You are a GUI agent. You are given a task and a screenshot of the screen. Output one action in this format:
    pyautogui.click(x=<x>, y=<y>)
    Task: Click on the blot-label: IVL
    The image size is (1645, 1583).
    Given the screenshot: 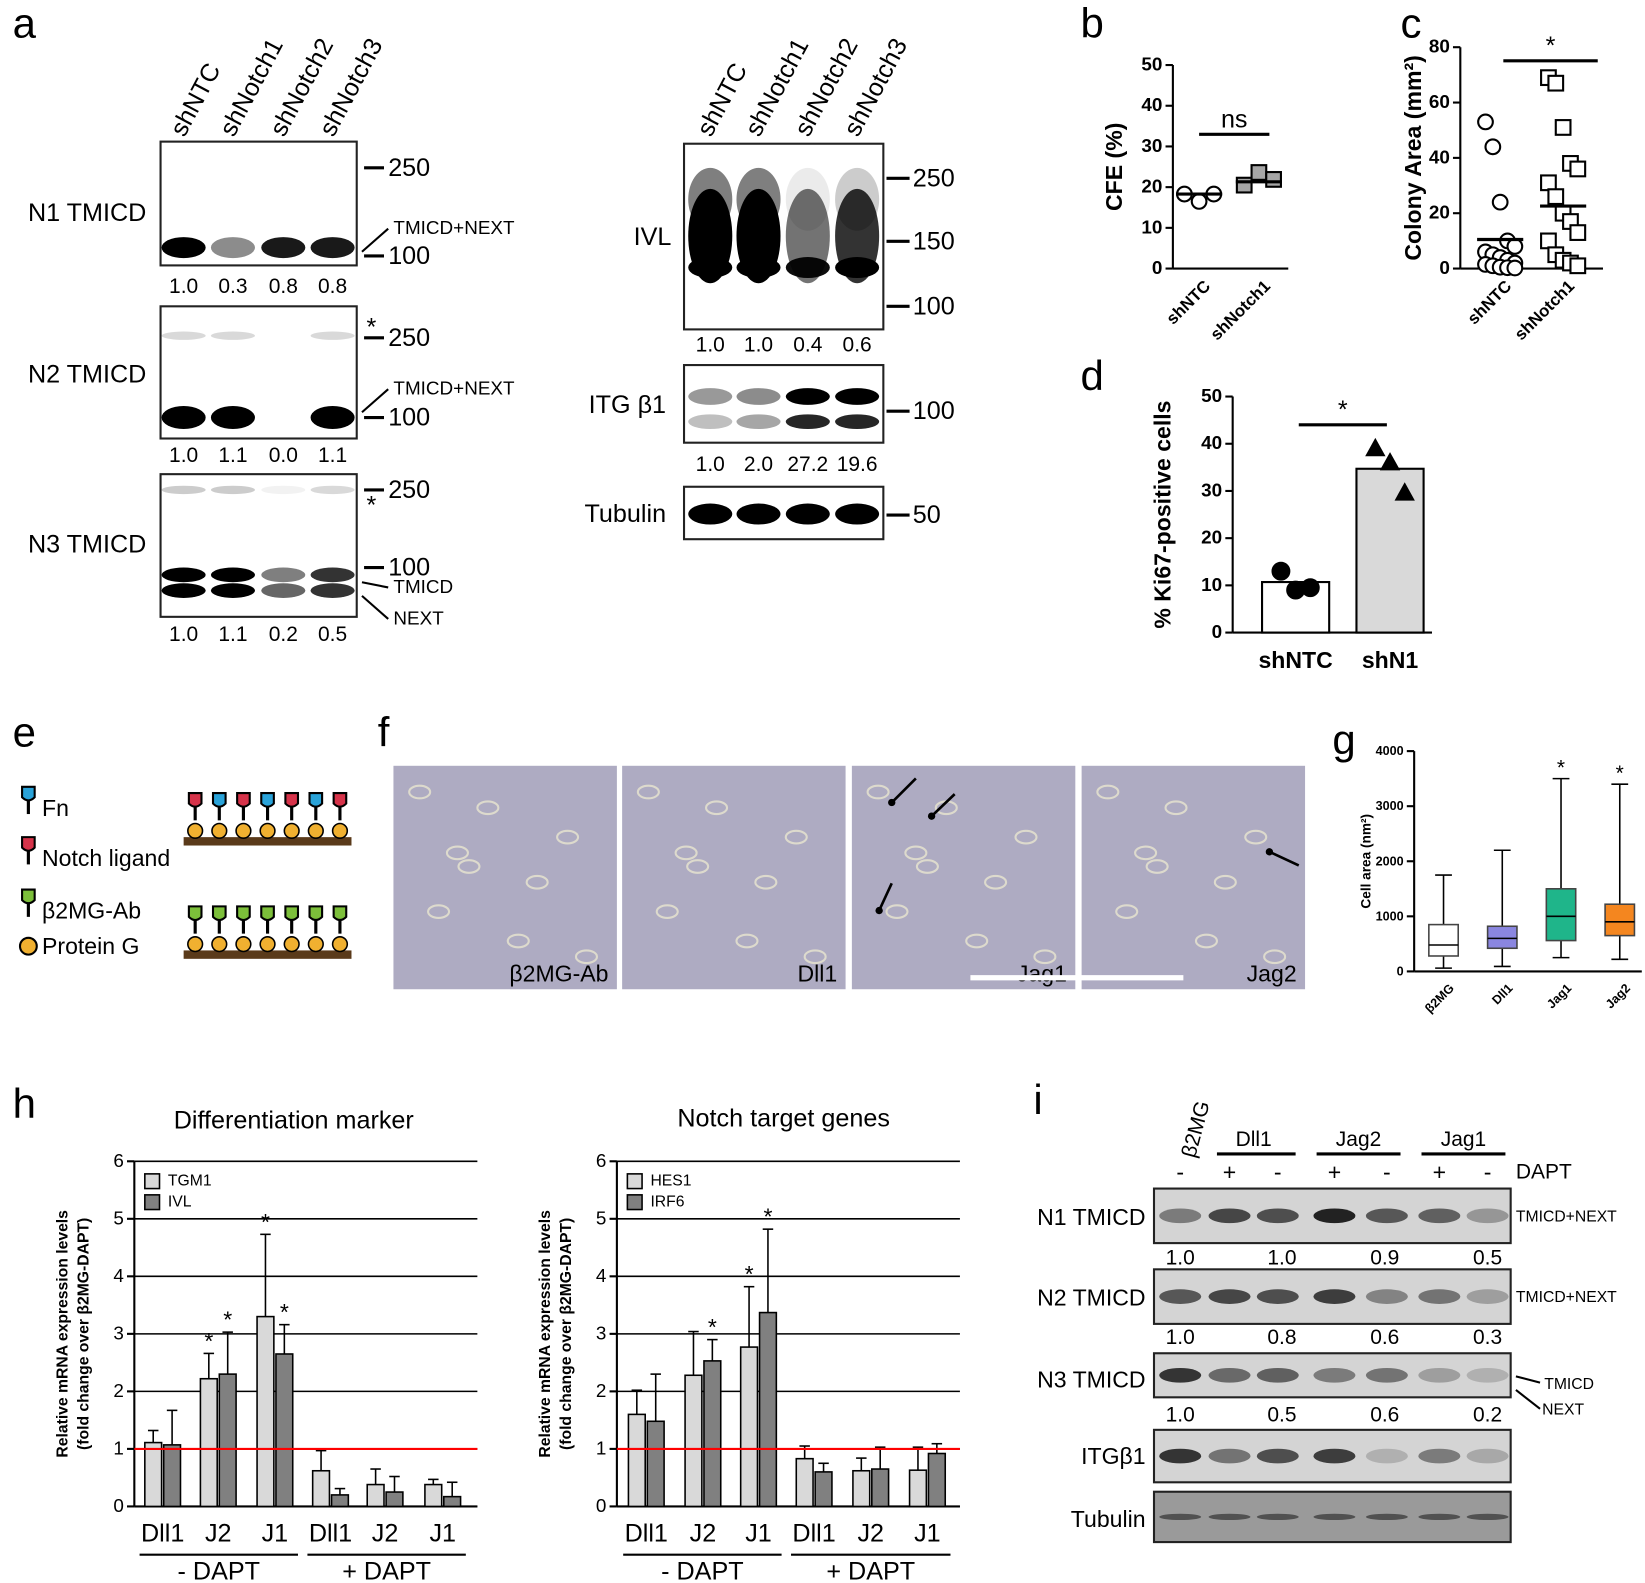 What is the action you would take?
    pyautogui.click(x=653, y=237)
    